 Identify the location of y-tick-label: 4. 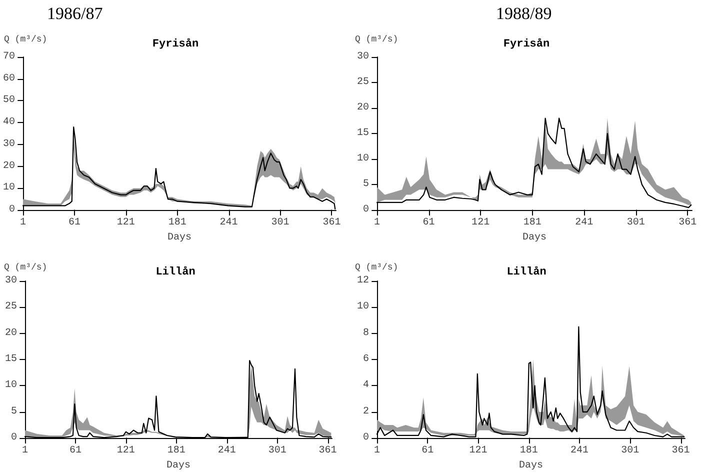
(365, 386).